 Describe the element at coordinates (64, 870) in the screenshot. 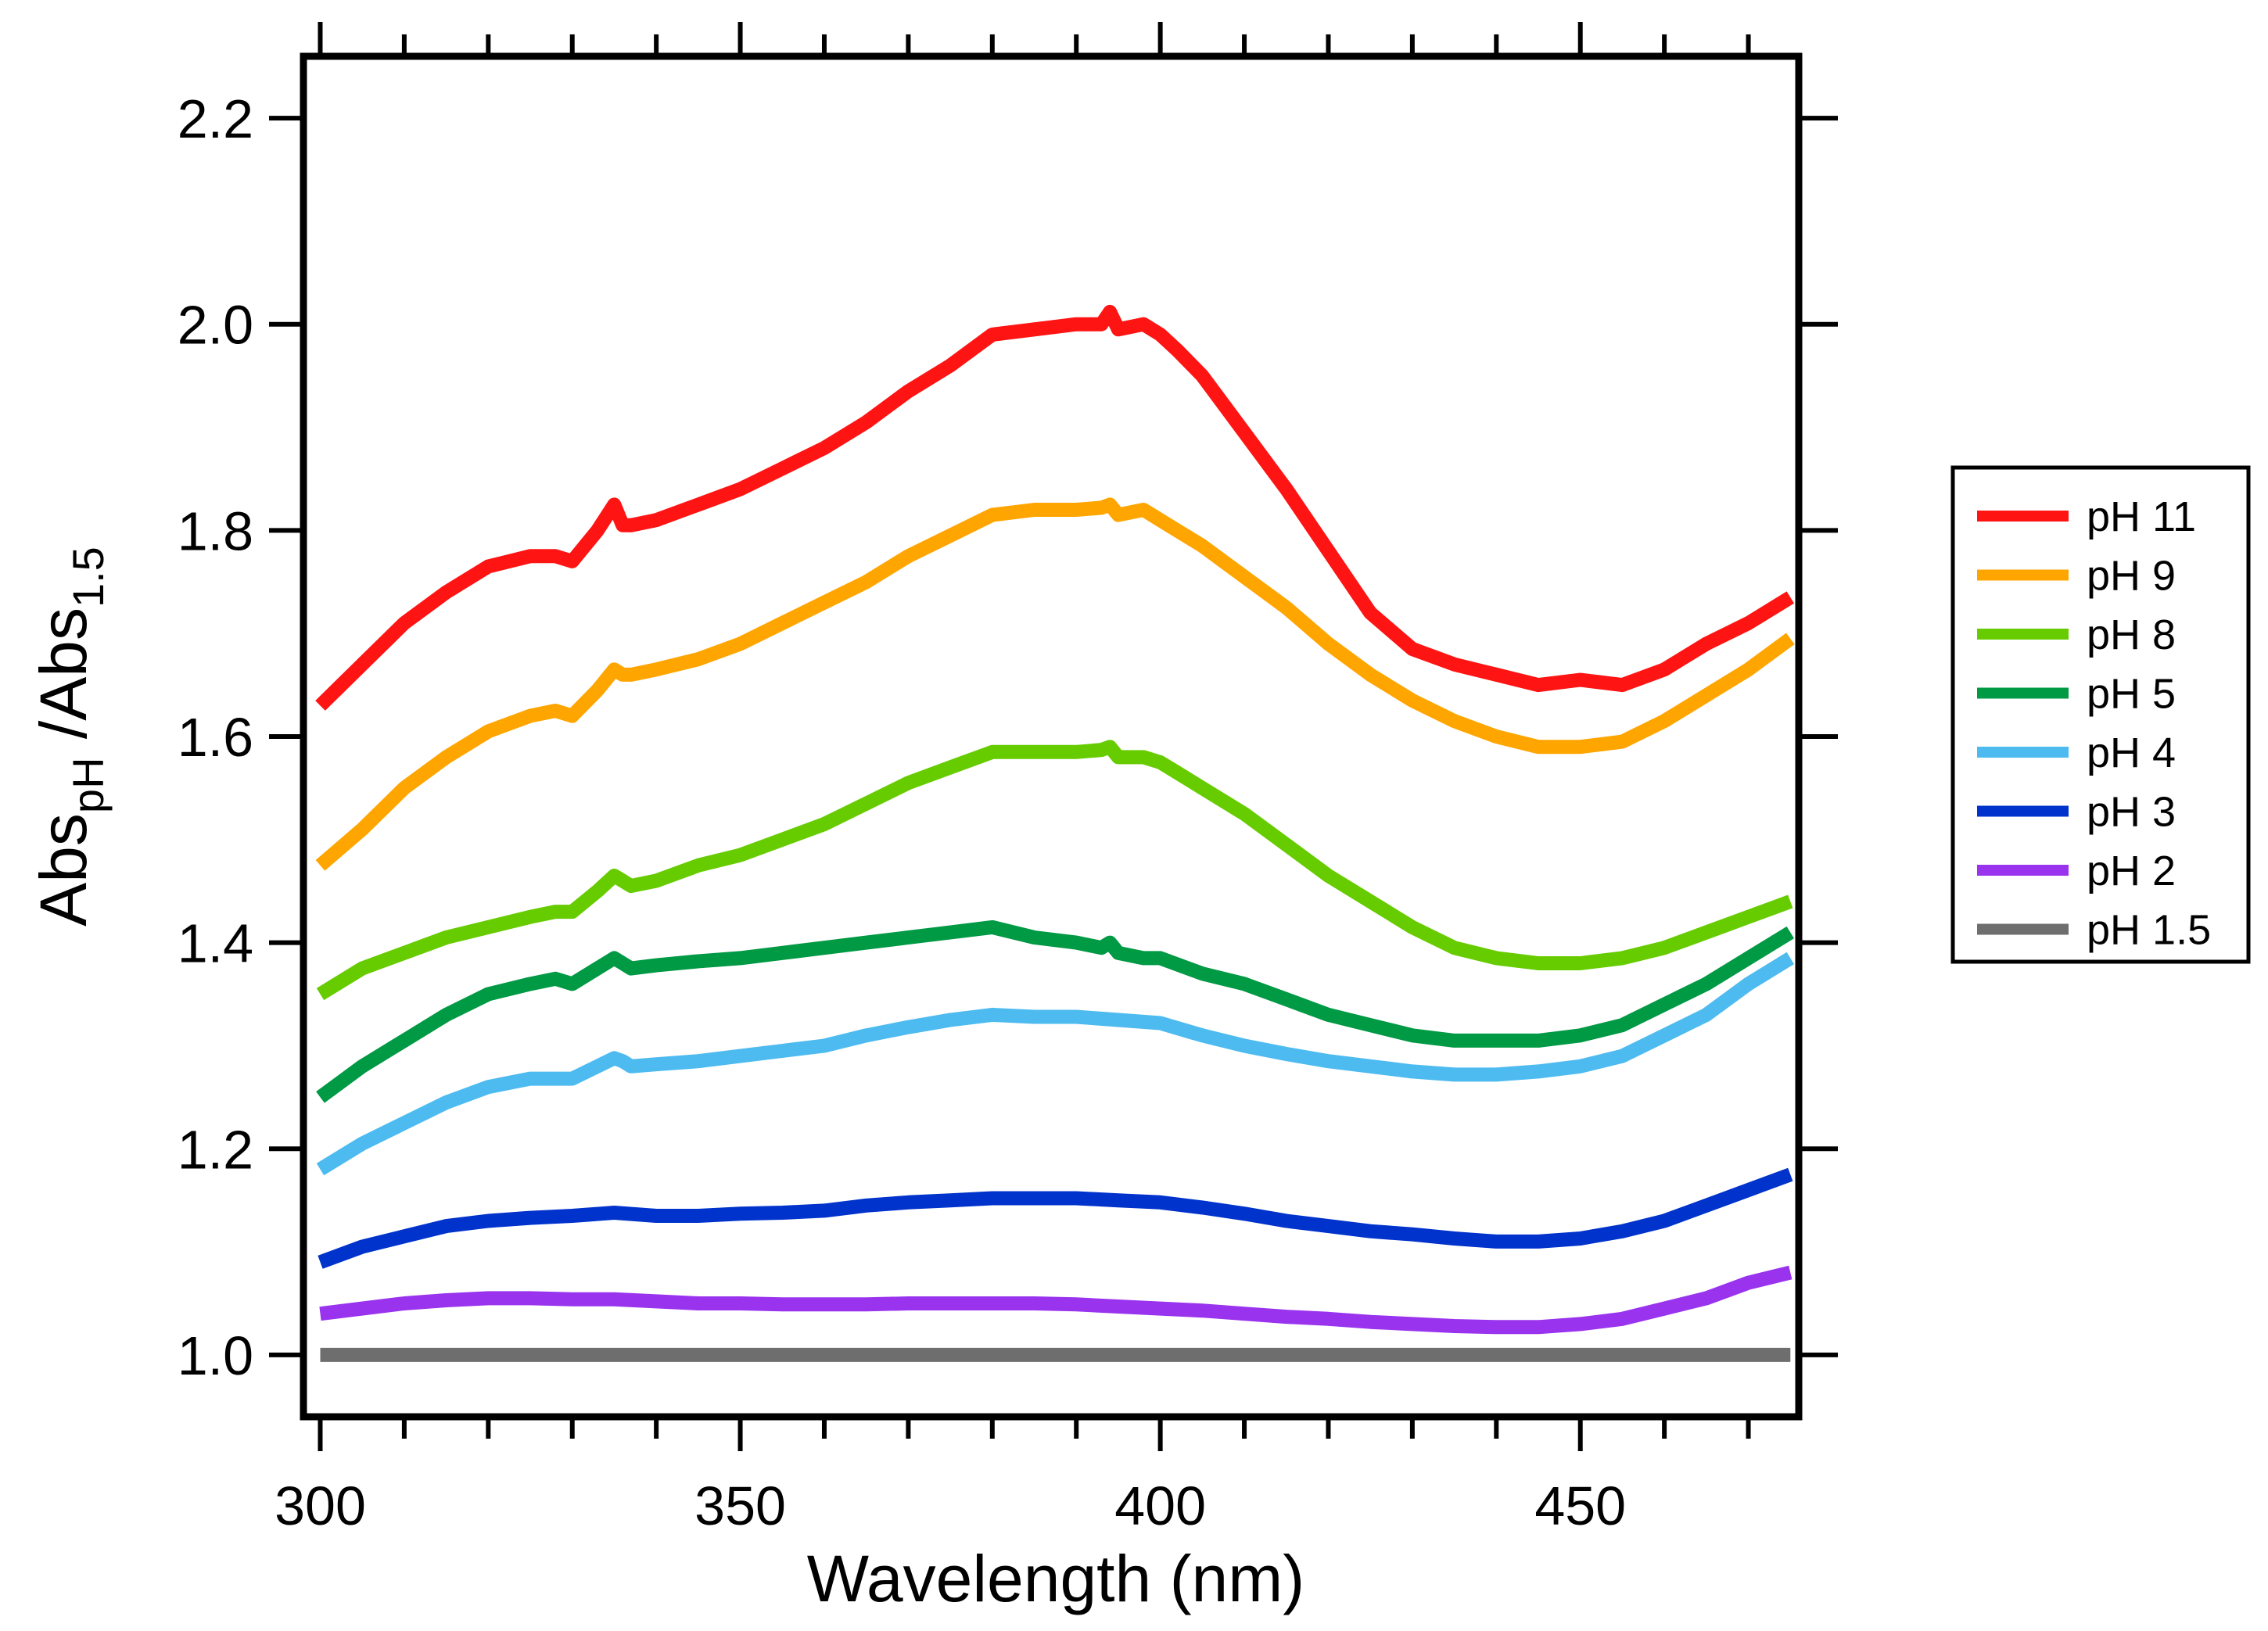

I see `y-axis-title-part: Abs` at that location.